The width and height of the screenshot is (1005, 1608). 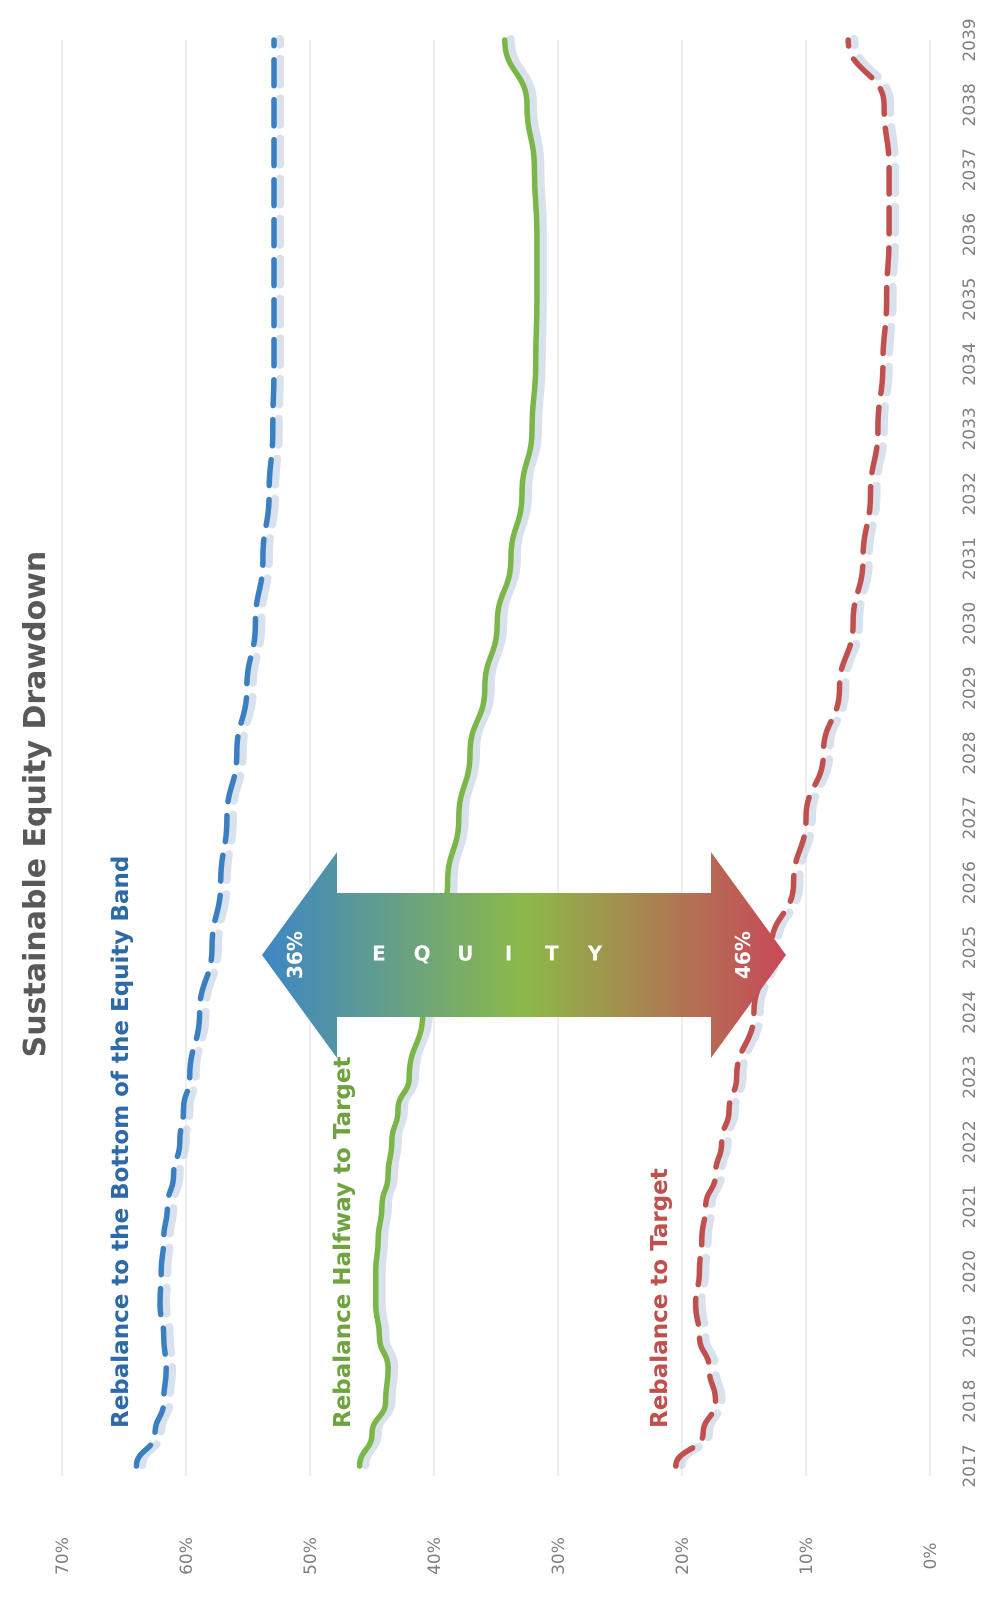 What do you see at coordinates (931, 1556) in the screenshot?
I see `y-tick-label: 0%` at bounding box center [931, 1556].